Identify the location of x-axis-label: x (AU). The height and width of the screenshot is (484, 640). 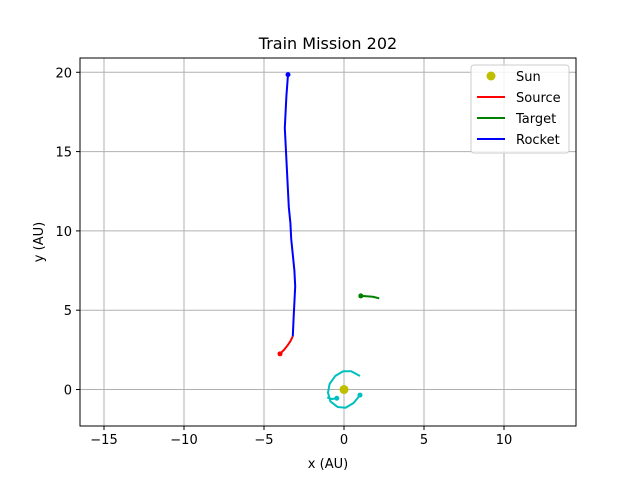
(328, 464).